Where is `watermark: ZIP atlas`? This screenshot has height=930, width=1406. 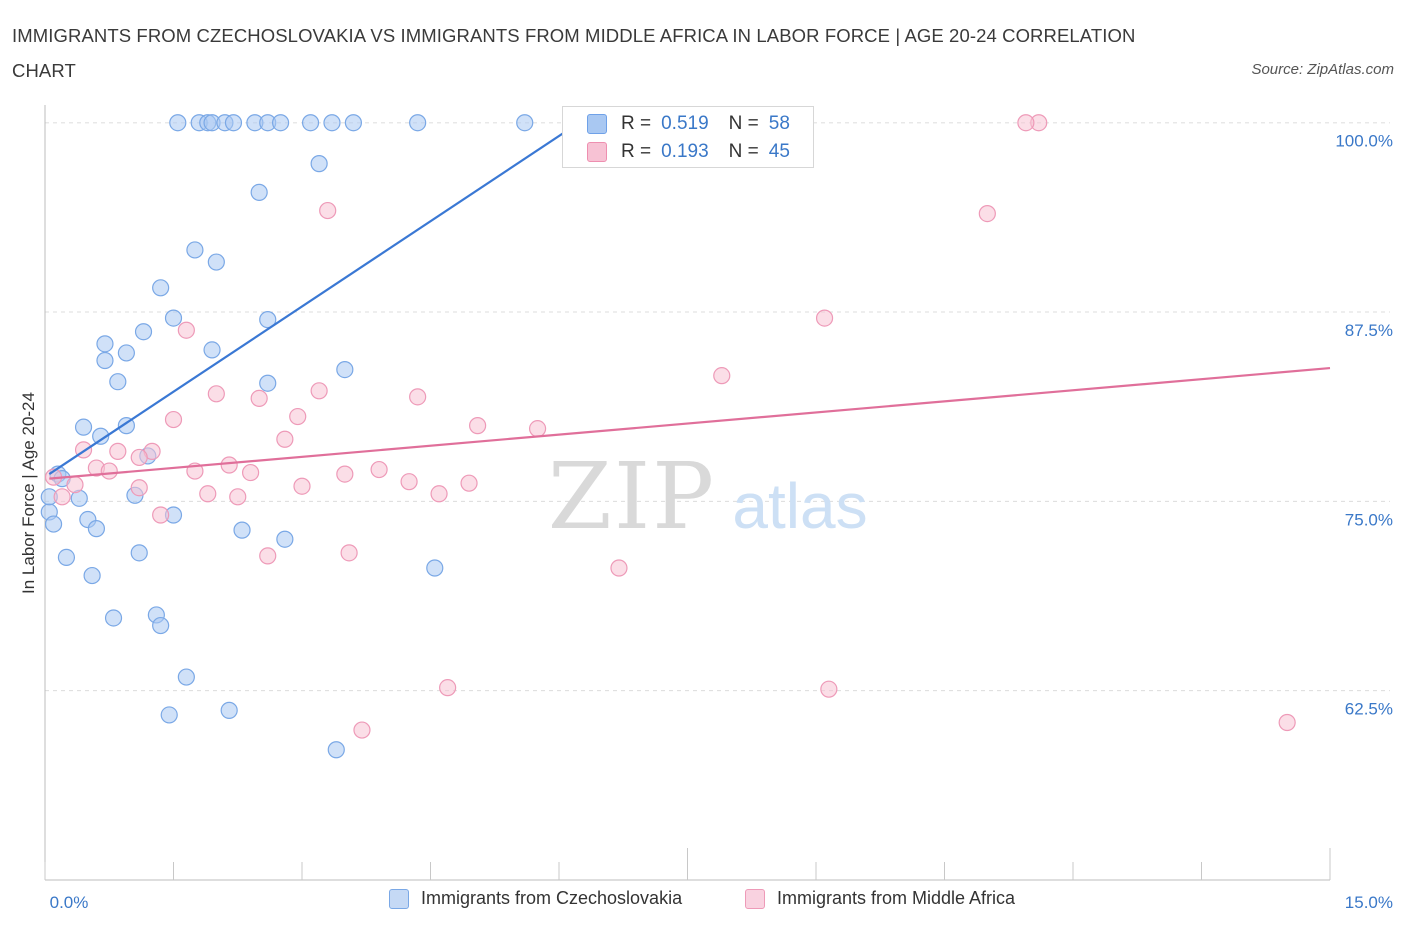
watermark: ZIP atlas is located at coordinates (708, 496).